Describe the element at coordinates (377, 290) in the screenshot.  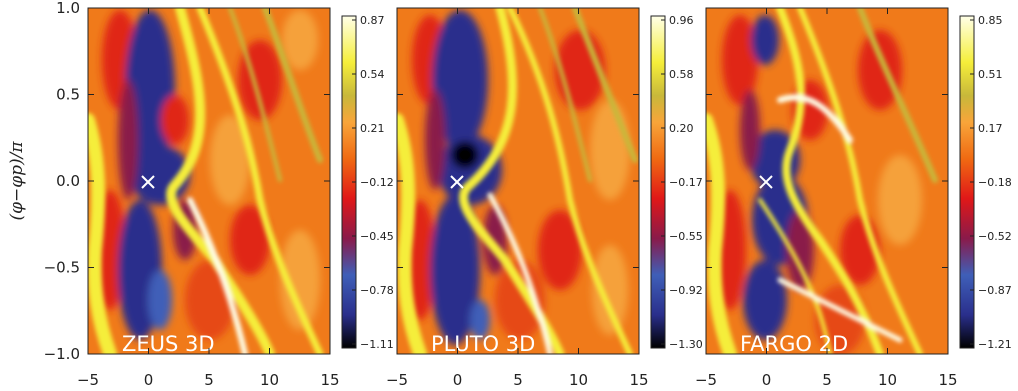
I see `colorbar-tick-label: −0.78` at that location.